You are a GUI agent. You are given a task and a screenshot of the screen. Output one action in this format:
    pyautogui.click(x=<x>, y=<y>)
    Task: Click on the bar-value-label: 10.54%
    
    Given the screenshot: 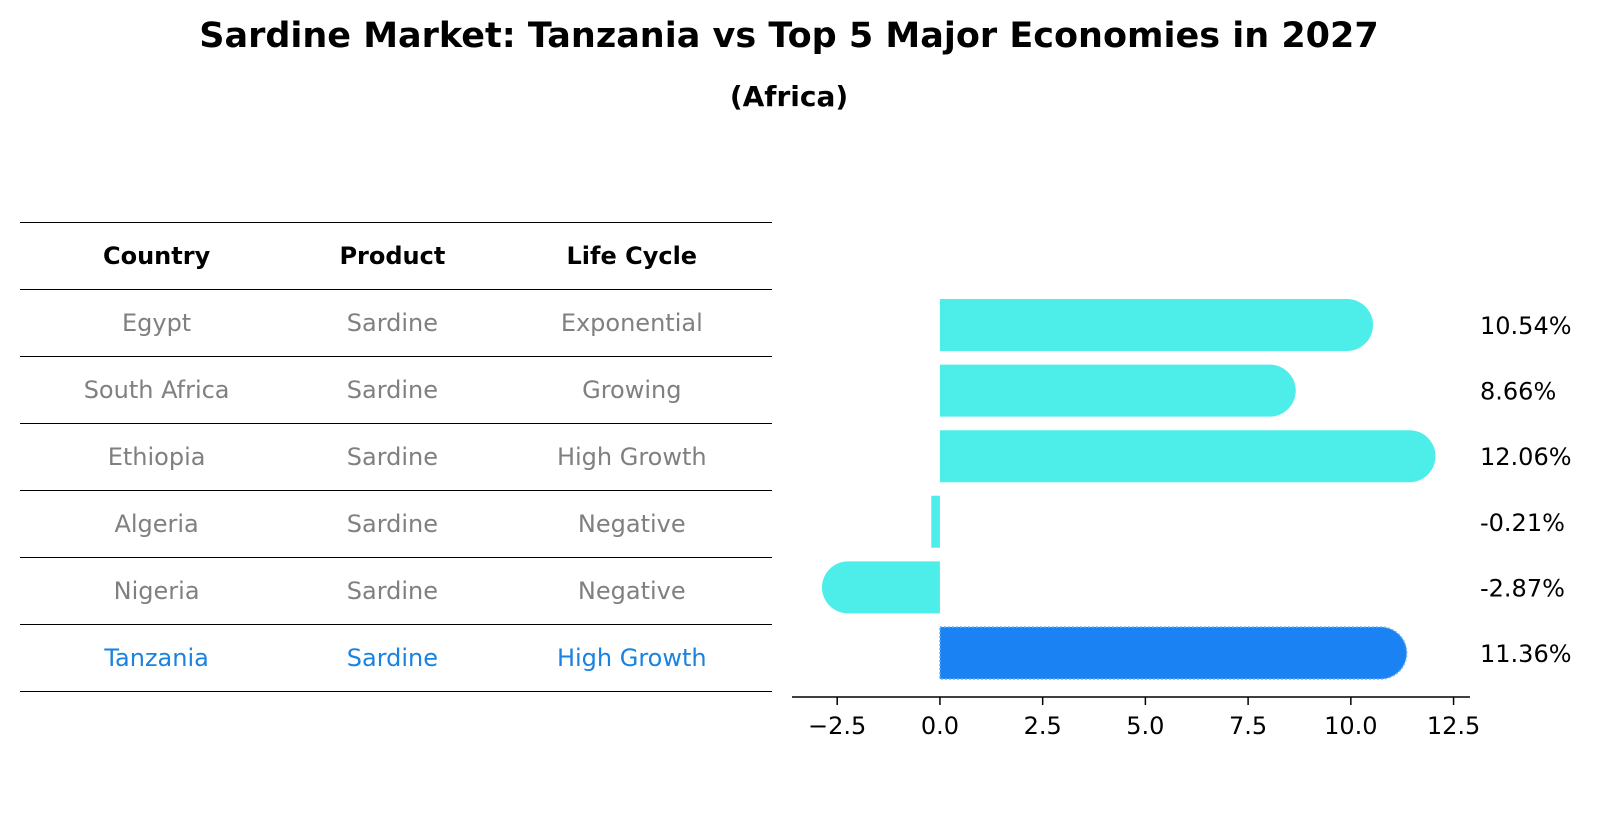 What is the action you would take?
    pyautogui.click(x=1526, y=326)
    